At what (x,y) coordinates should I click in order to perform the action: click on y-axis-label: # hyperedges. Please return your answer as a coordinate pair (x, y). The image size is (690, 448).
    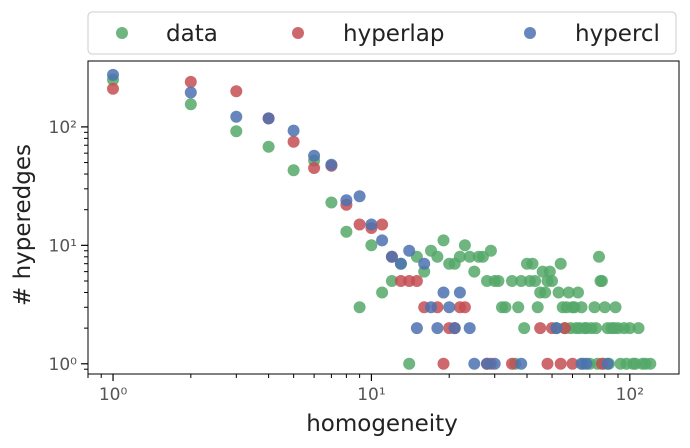
    Looking at the image, I should click on (23, 225).